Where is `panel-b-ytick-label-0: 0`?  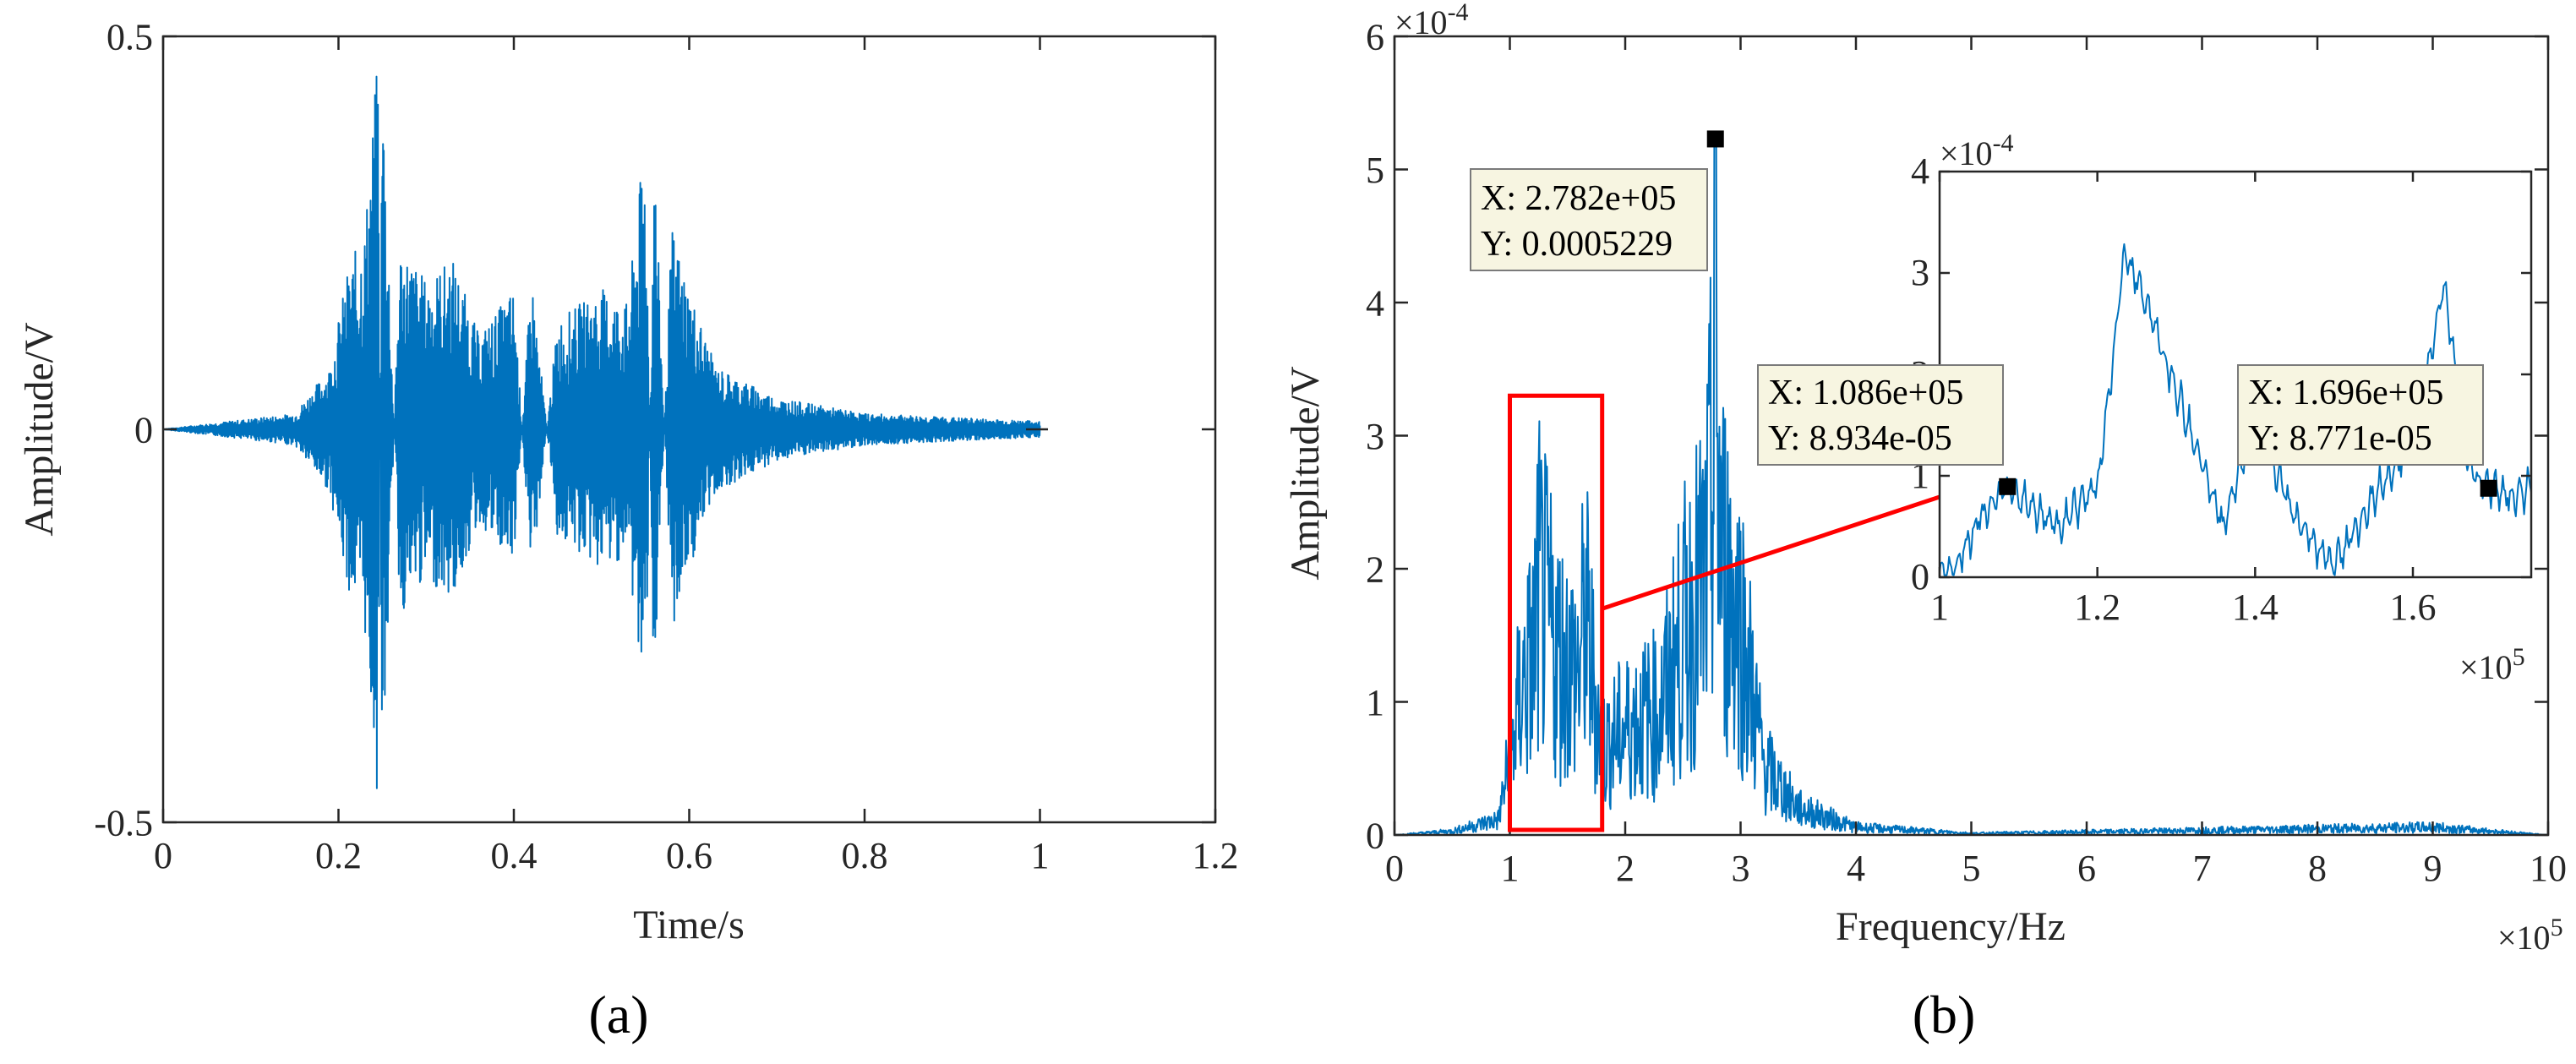 panel-b-ytick-label-0: 0 is located at coordinates (1375, 835).